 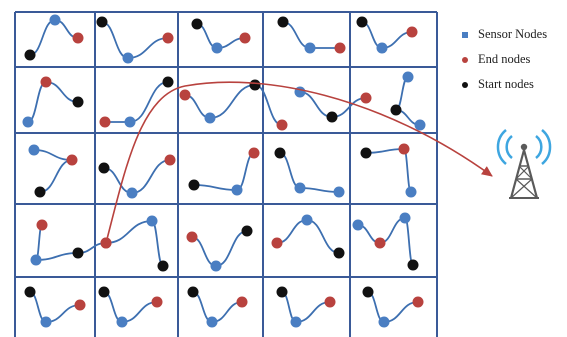 I want to click on legend-item-start: Start nodes, so click(x=504, y=84).